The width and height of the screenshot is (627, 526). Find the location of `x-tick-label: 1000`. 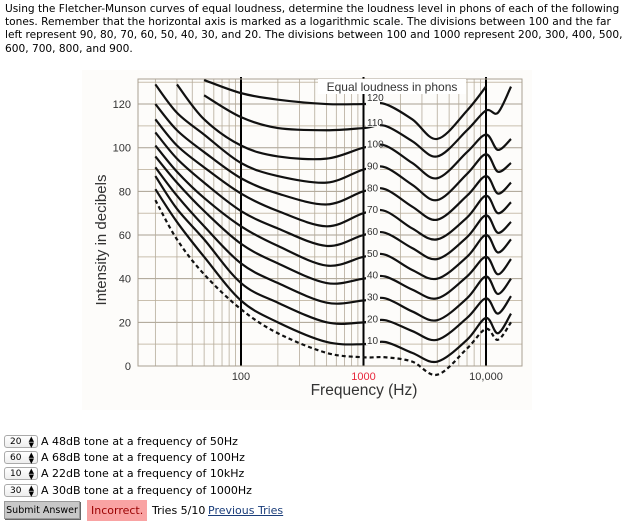

x-tick-label: 1000 is located at coordinates (363, 377).